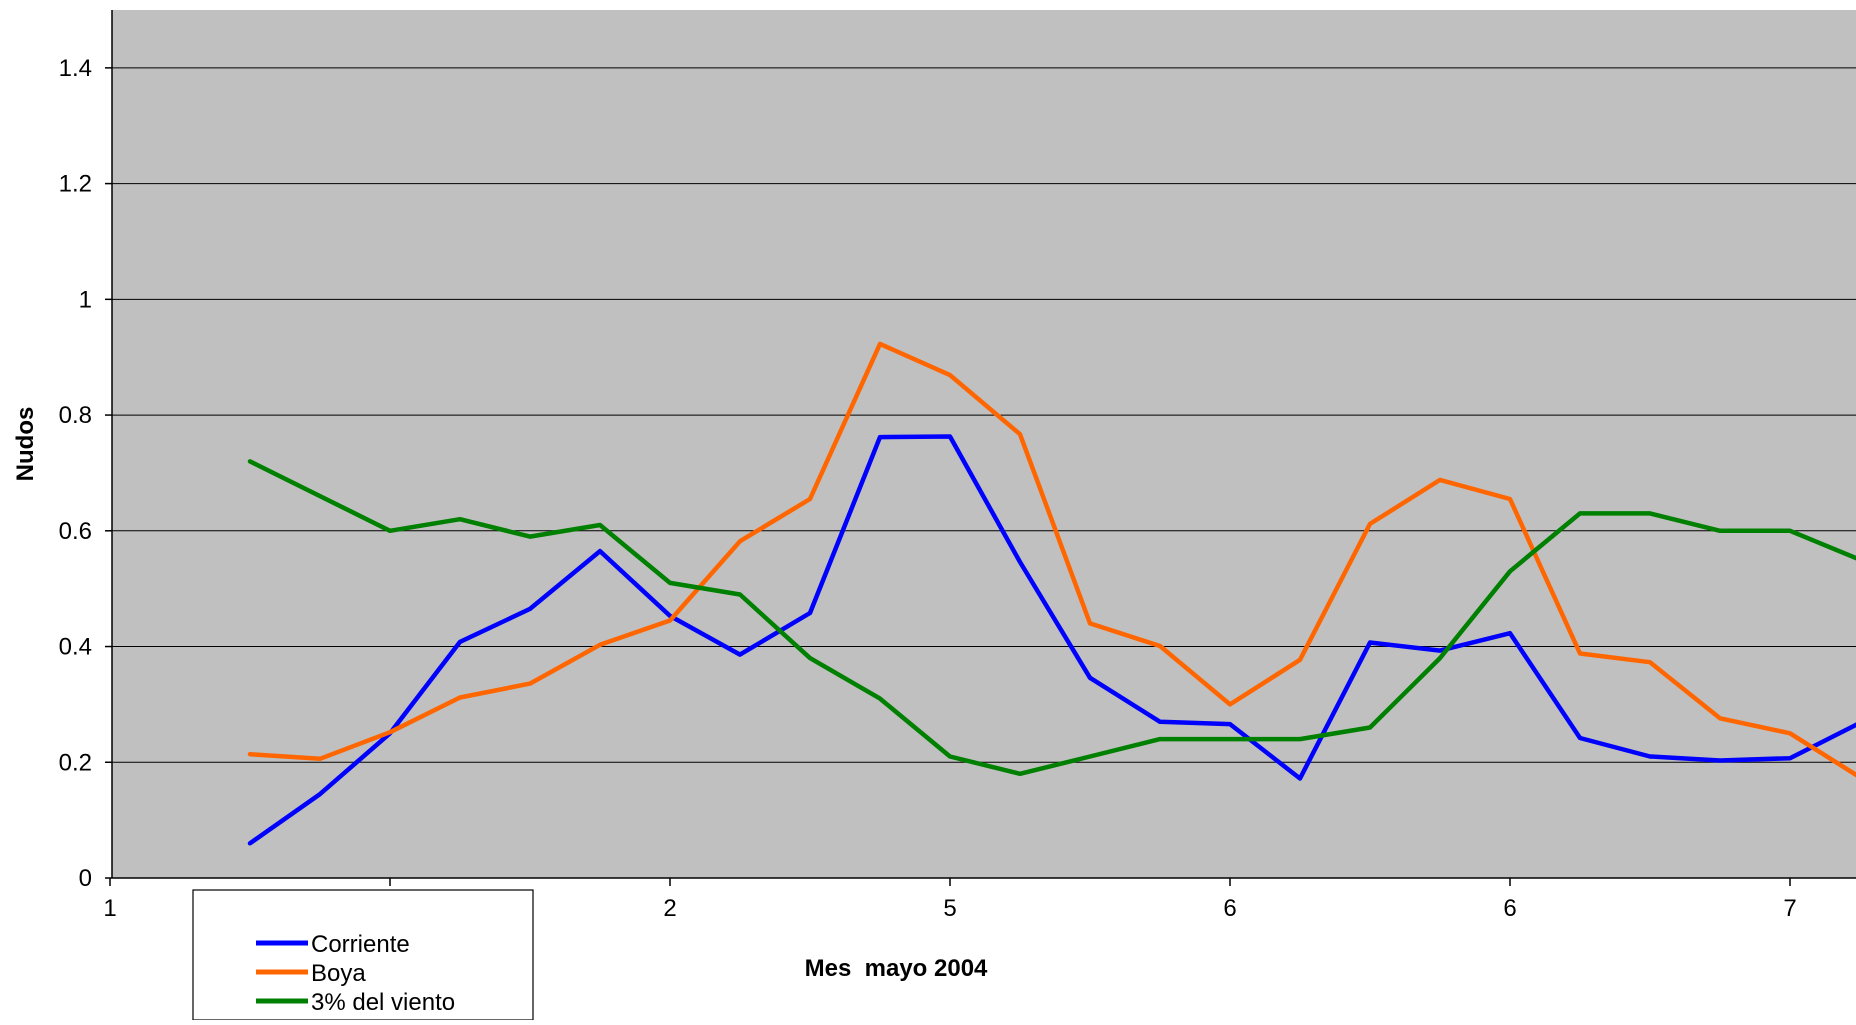  What do you see at coordinates (338, 973) in the screenshot?
I see `legend-label-boya: Boya` at bounding box center [338, 973].